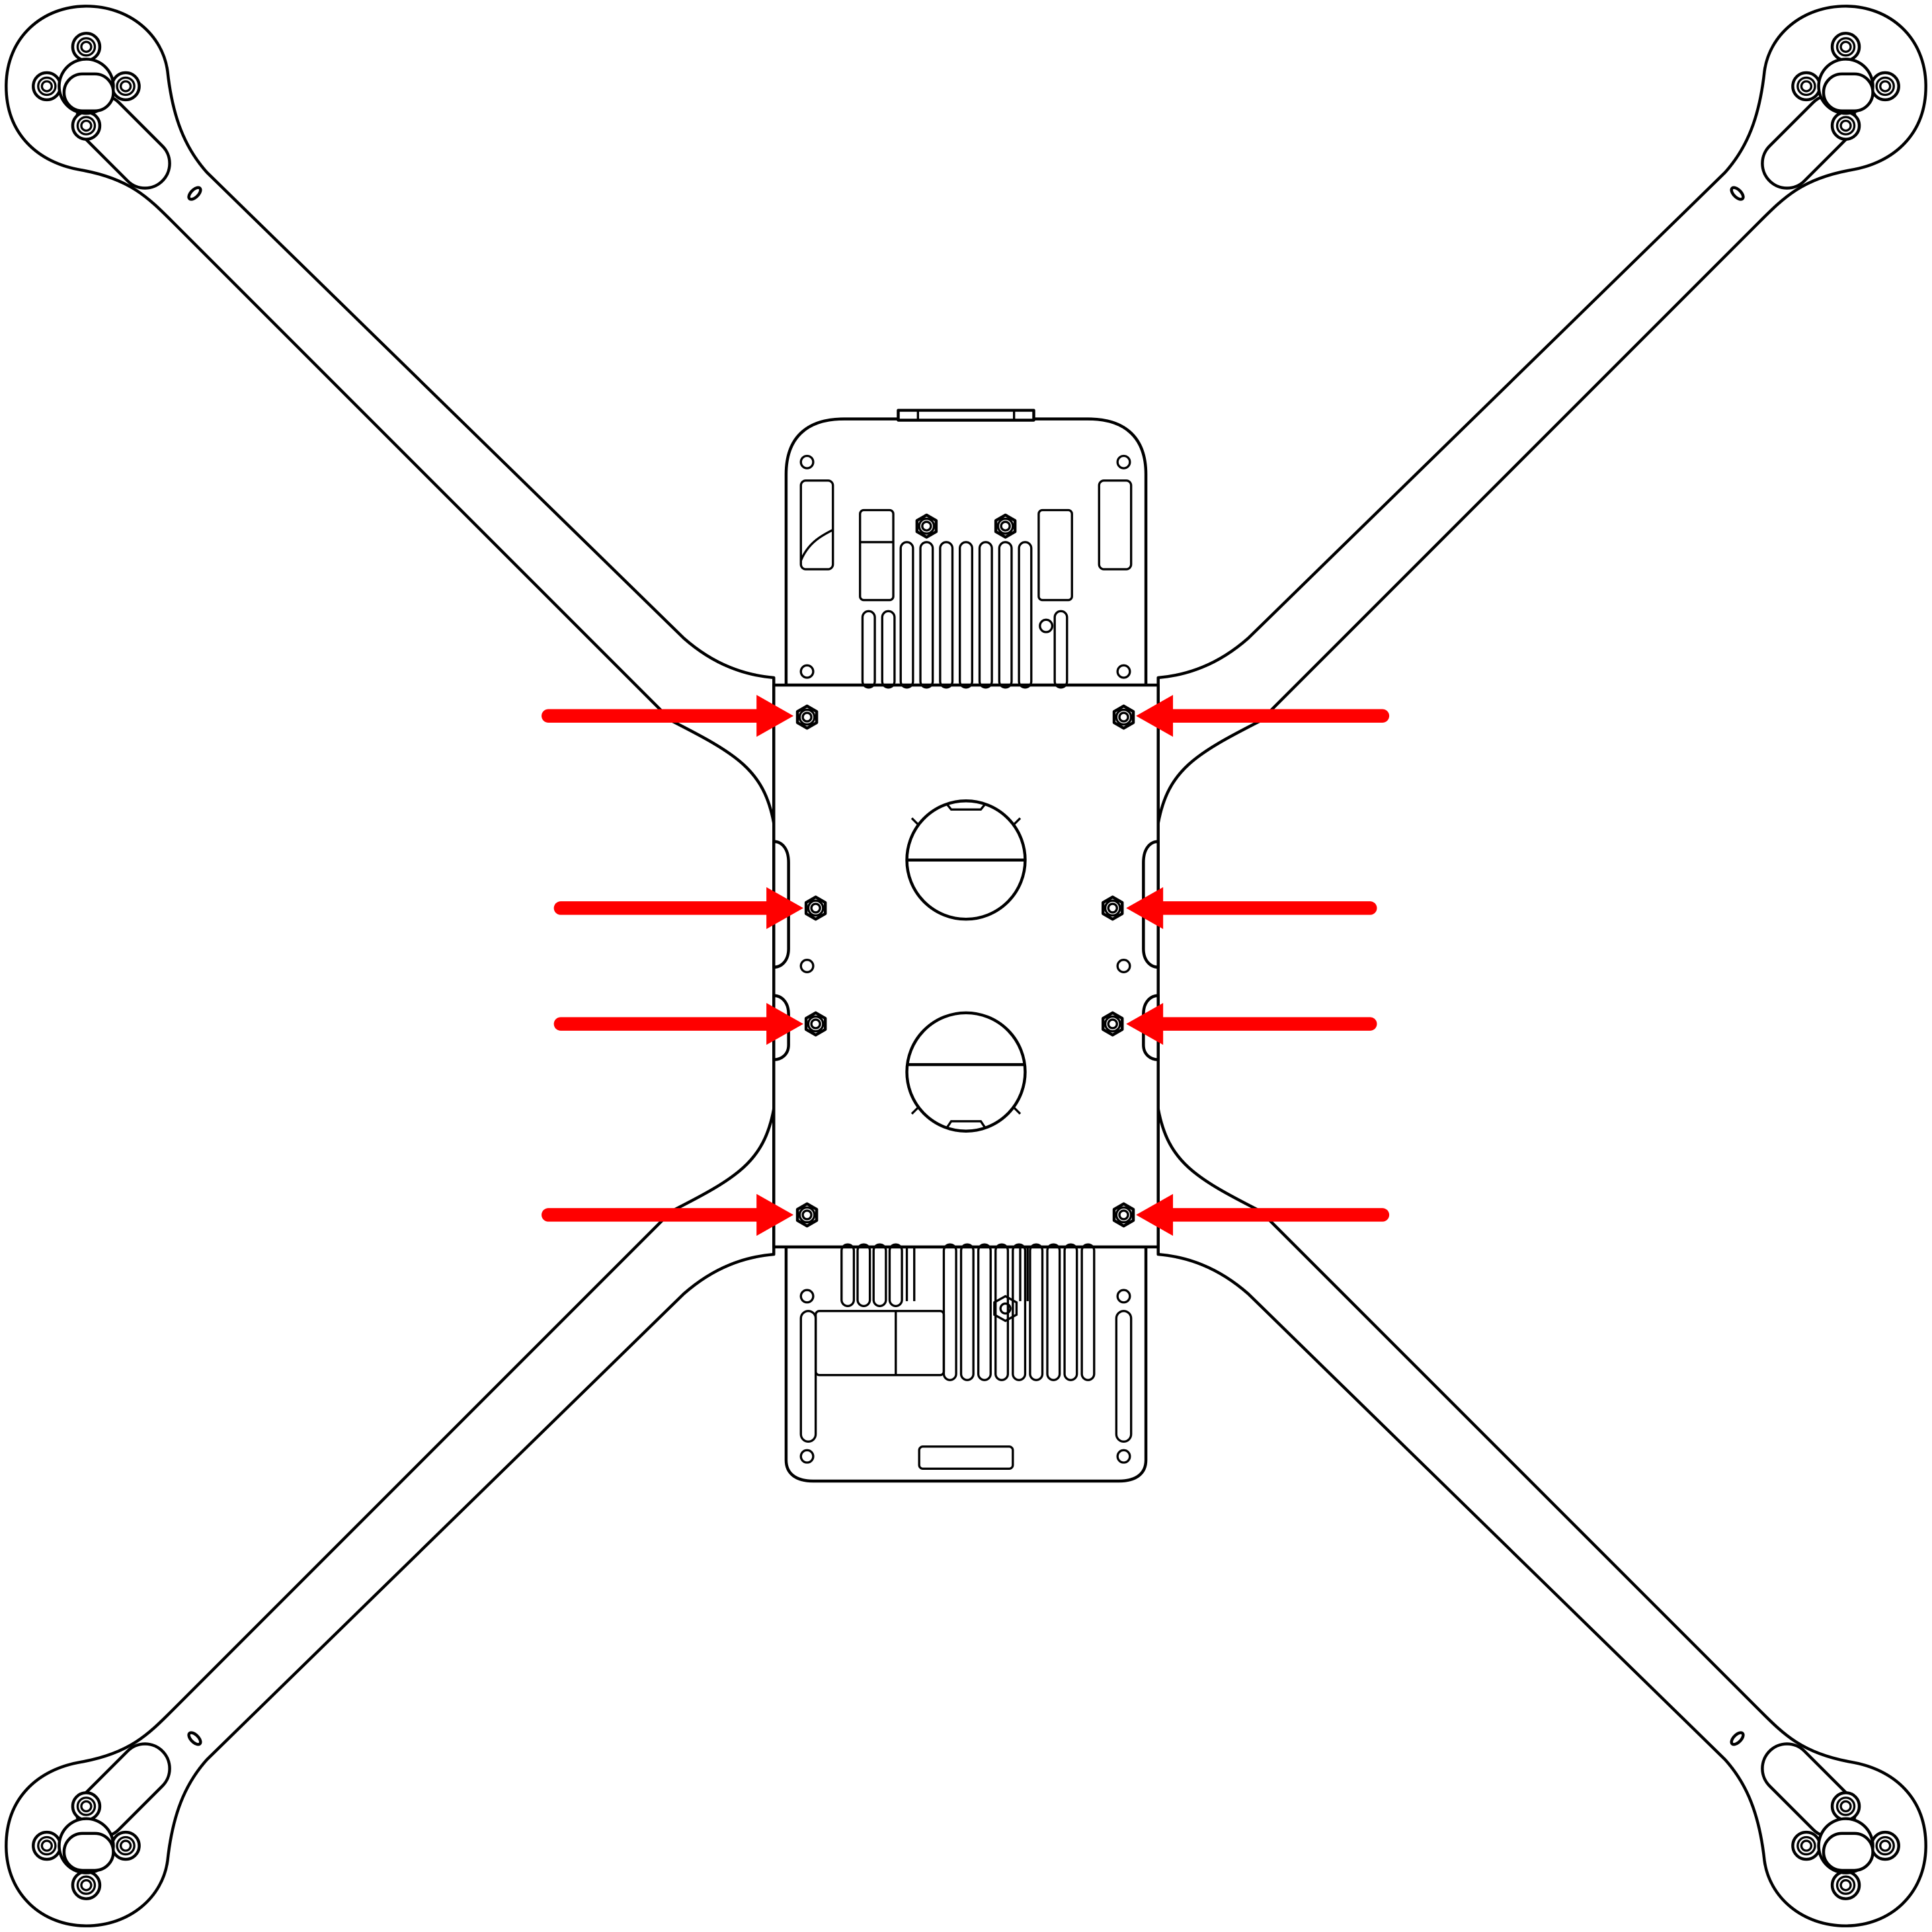 This screenshot has width=1932, height=1932. I want to click on hex-nut-2-icon, so click(1005, 526).